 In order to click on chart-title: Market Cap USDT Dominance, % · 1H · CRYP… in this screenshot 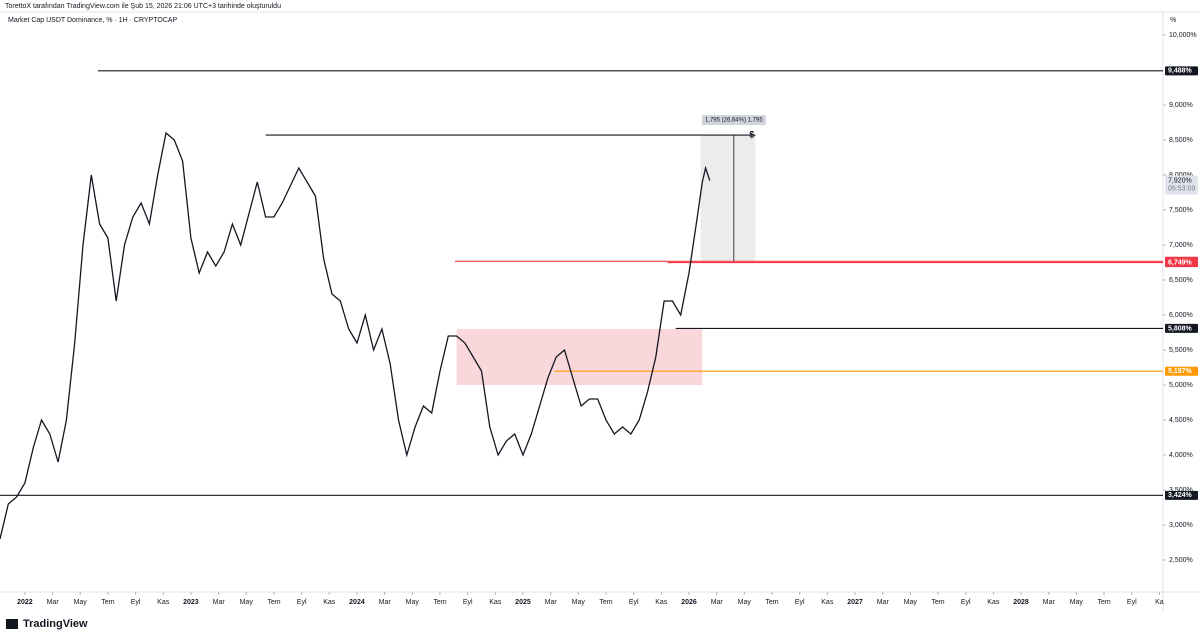, I will do `click(93, 20)`.